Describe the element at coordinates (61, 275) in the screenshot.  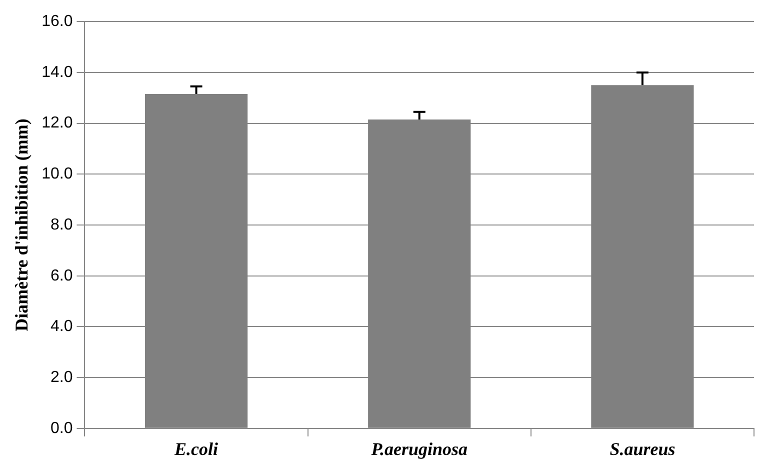
I see `y-tick-label: 6.0` at that location.